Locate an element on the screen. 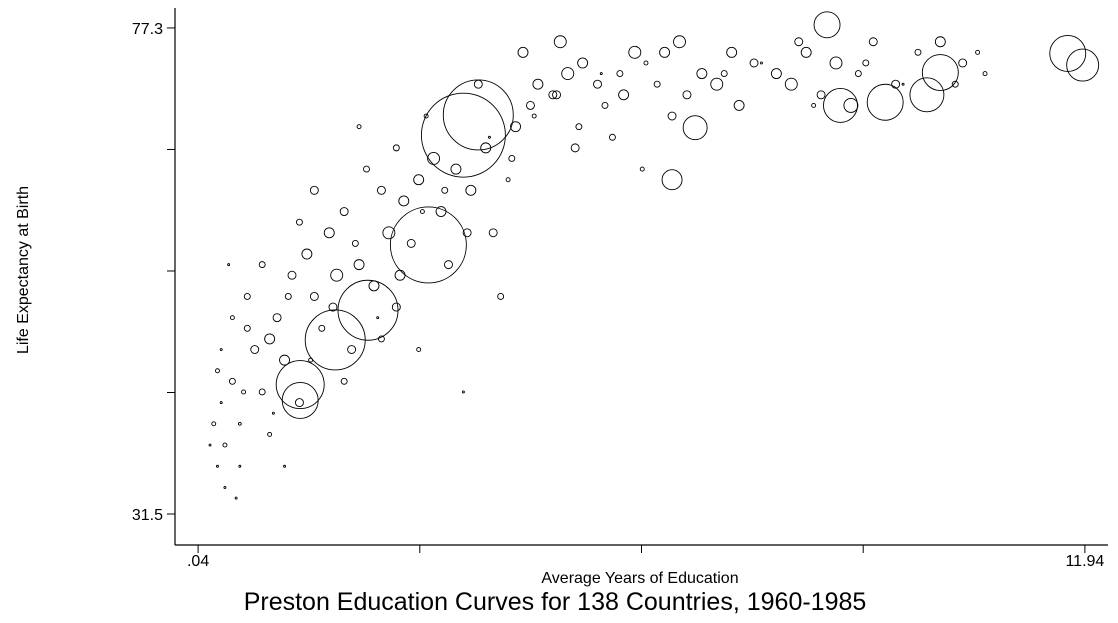 The height and width of the screenshot is (623, 1118). y-axis-label: Life Expectancy at Birth is located at coordinates (23, 270).